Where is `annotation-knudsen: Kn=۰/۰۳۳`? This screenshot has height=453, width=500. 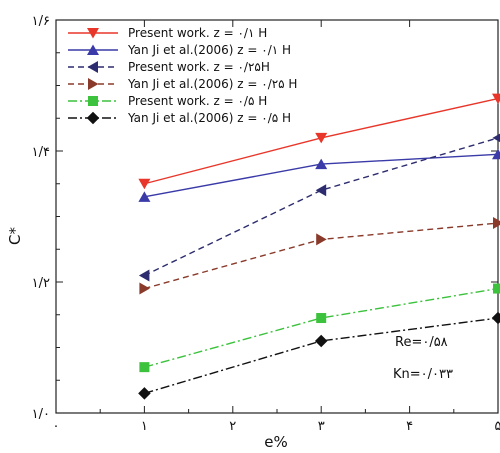 annotation-knudsen: Kn=۰/۰۳۳ is located at coordinates (423, 374).